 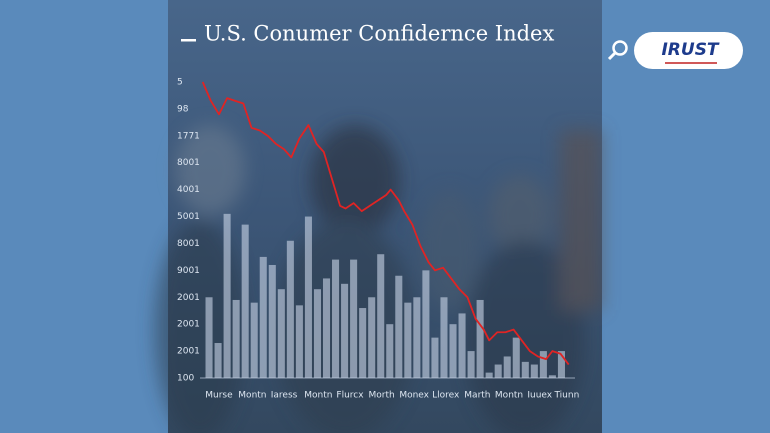 What do you see at coordinates (617, 50) in the screenshot?
I see `search-icon` at bounding box center [617, 50].